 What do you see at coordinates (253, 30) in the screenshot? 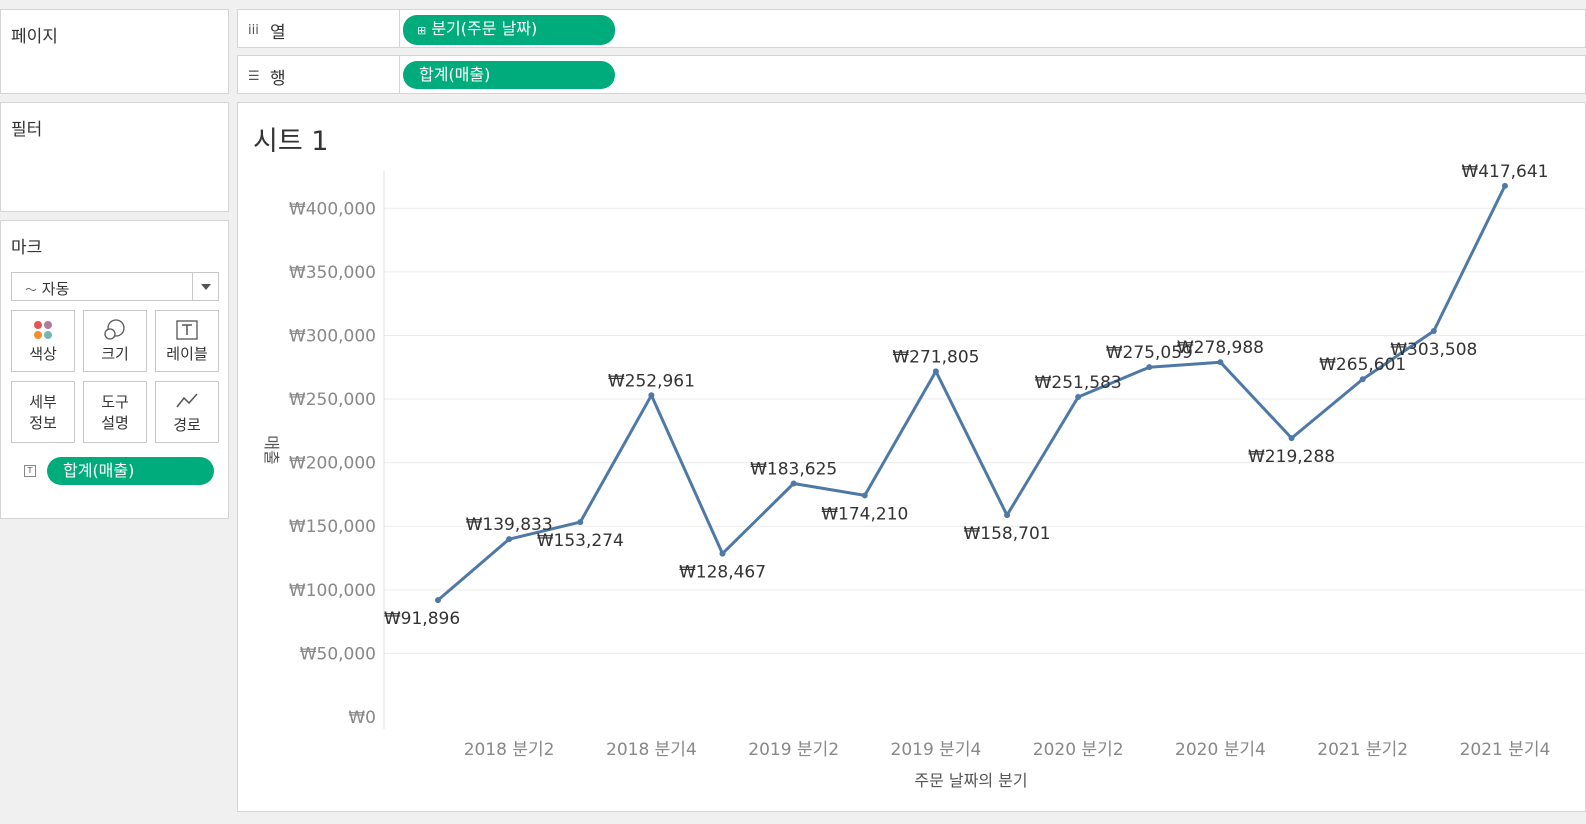
I see `columns-icon: iii` at bounding box center [253, 30].